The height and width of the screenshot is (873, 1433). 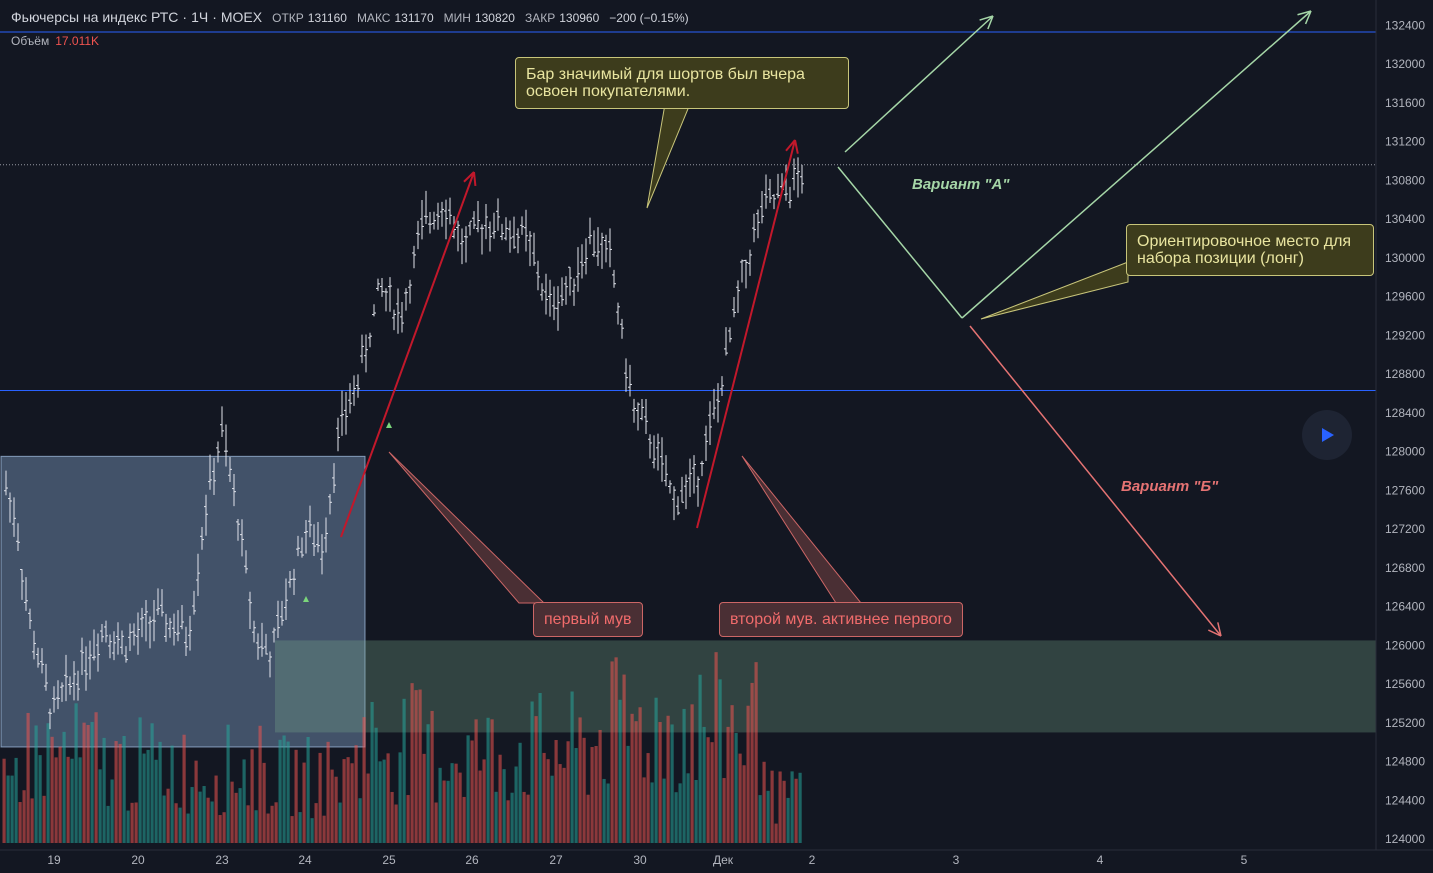 I want to click on close-value: 130960, so click(x=579, y=18).